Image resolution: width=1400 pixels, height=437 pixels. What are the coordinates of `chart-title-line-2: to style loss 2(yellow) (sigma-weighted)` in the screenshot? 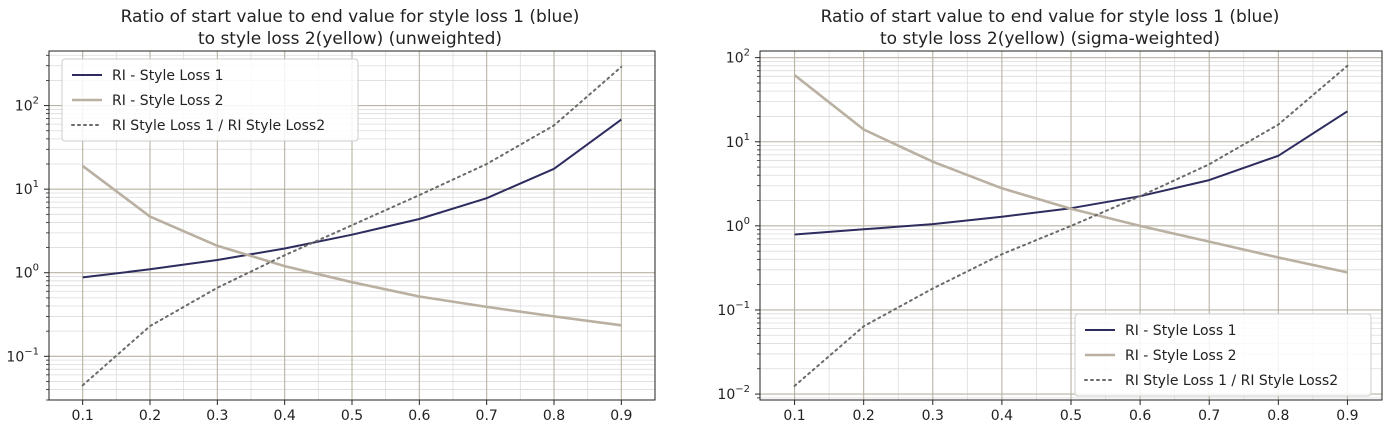 It's located at (1050, 39).